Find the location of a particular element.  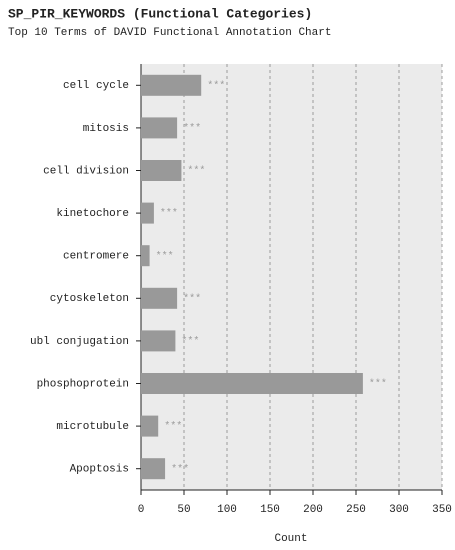

x-axis-label: Count is located at coordinates (290, 539).